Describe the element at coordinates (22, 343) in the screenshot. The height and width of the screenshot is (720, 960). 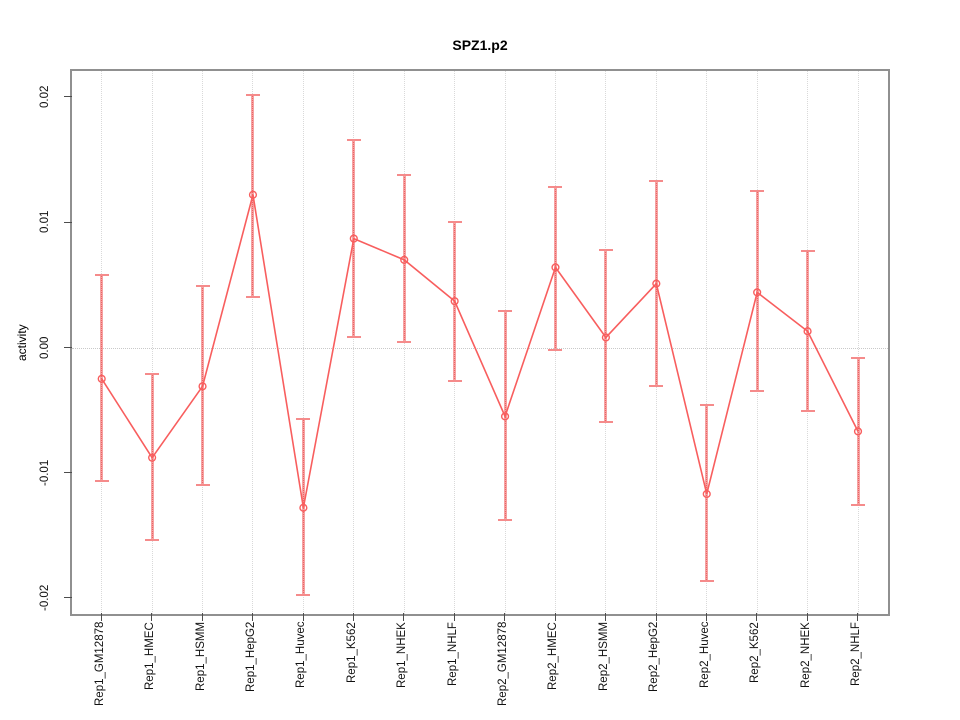
I see `y-axis-title: activity` at that location.